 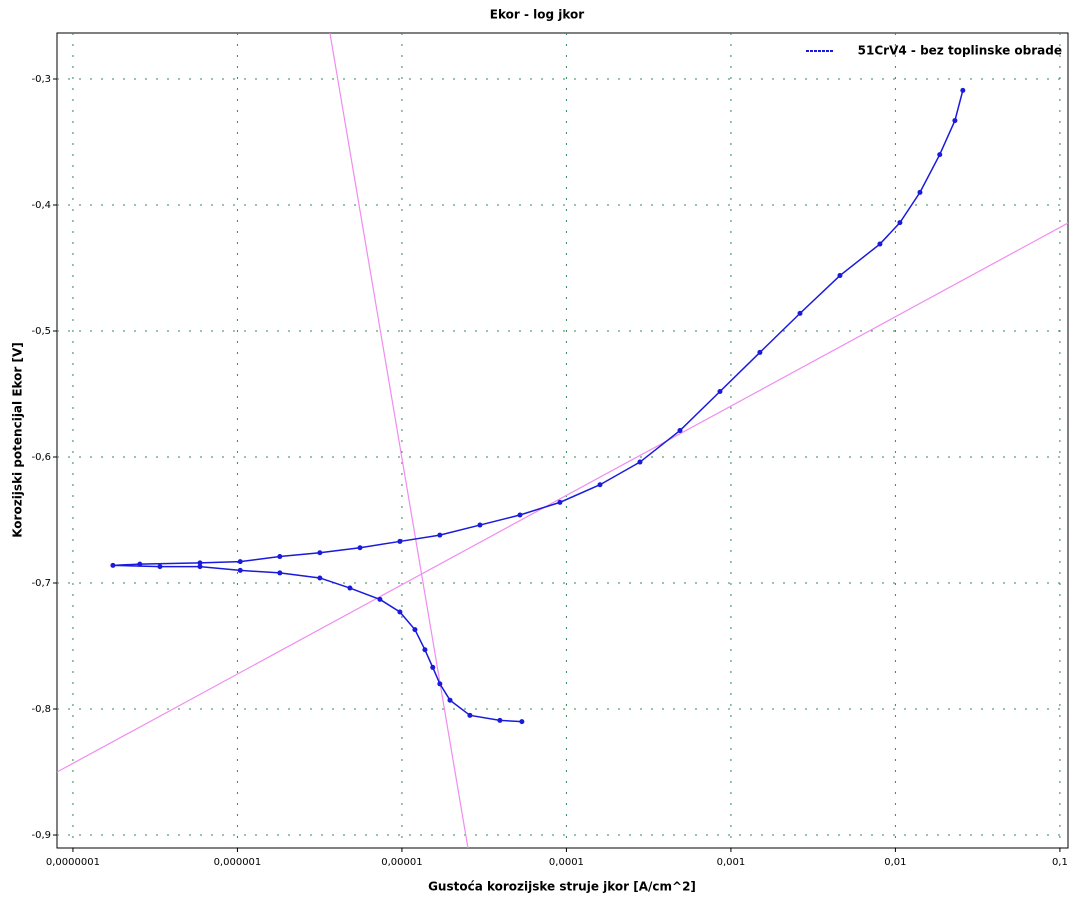 I want to click on y-tick-label: -0,3, so click(x=41, y=79).